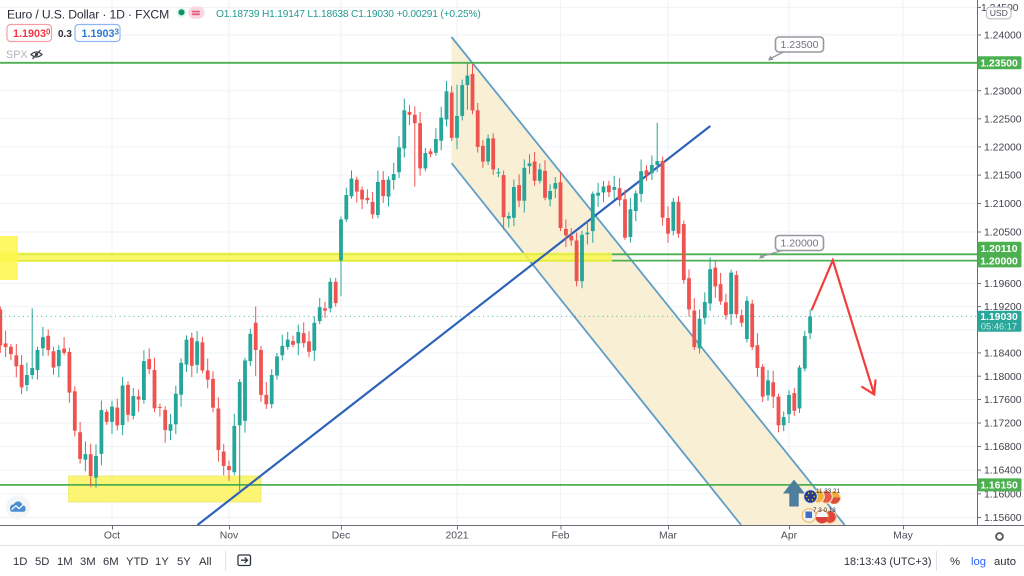 This screenshot has width=1024, height=576. I want to click on svg-text: 1.23000, so click(1003, 91).